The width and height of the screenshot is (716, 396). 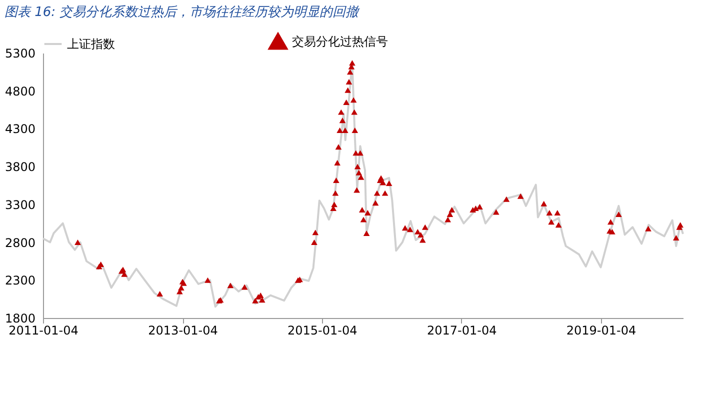 I want to click on x-tick-label: 2013-01-04, so click(x=183, y=331).